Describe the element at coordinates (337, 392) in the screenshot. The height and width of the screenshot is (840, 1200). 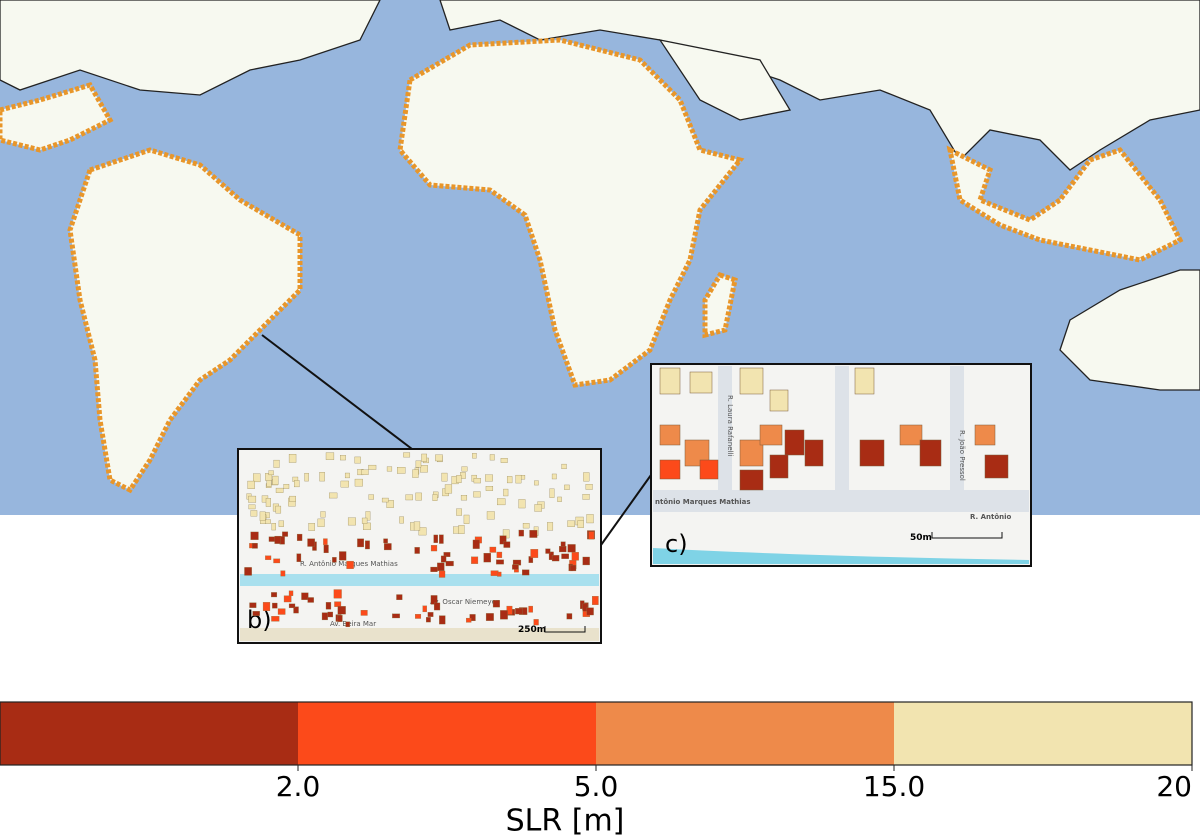
I see `connector` at that location.